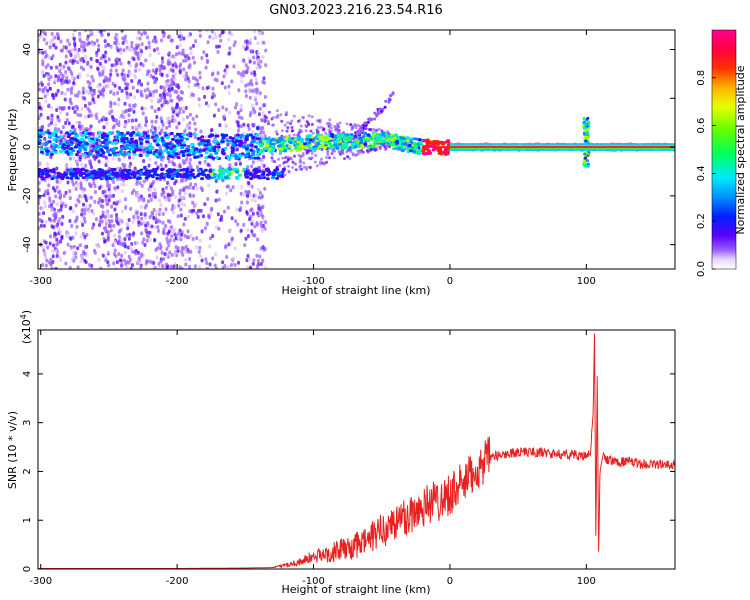  What do you see at coordinates (701, 78) in the screenshot?
I see `colorbar-tick-label-4: 0.8` at bounding box center [701, 78].